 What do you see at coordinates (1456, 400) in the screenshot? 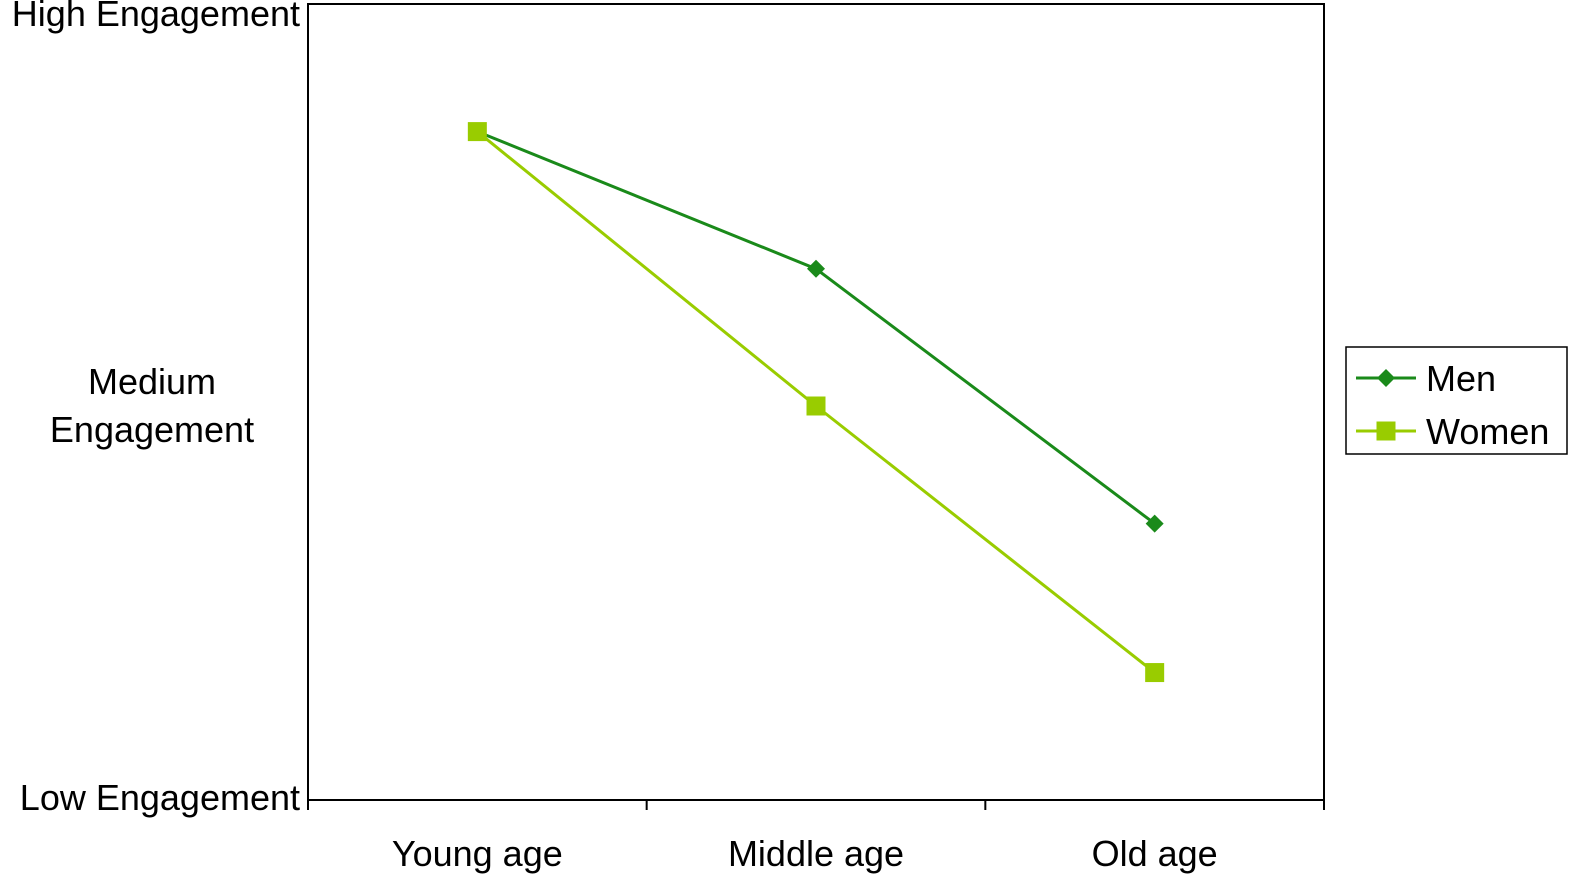
I see `legend: Men Women` at bounding box center [1456, 400].